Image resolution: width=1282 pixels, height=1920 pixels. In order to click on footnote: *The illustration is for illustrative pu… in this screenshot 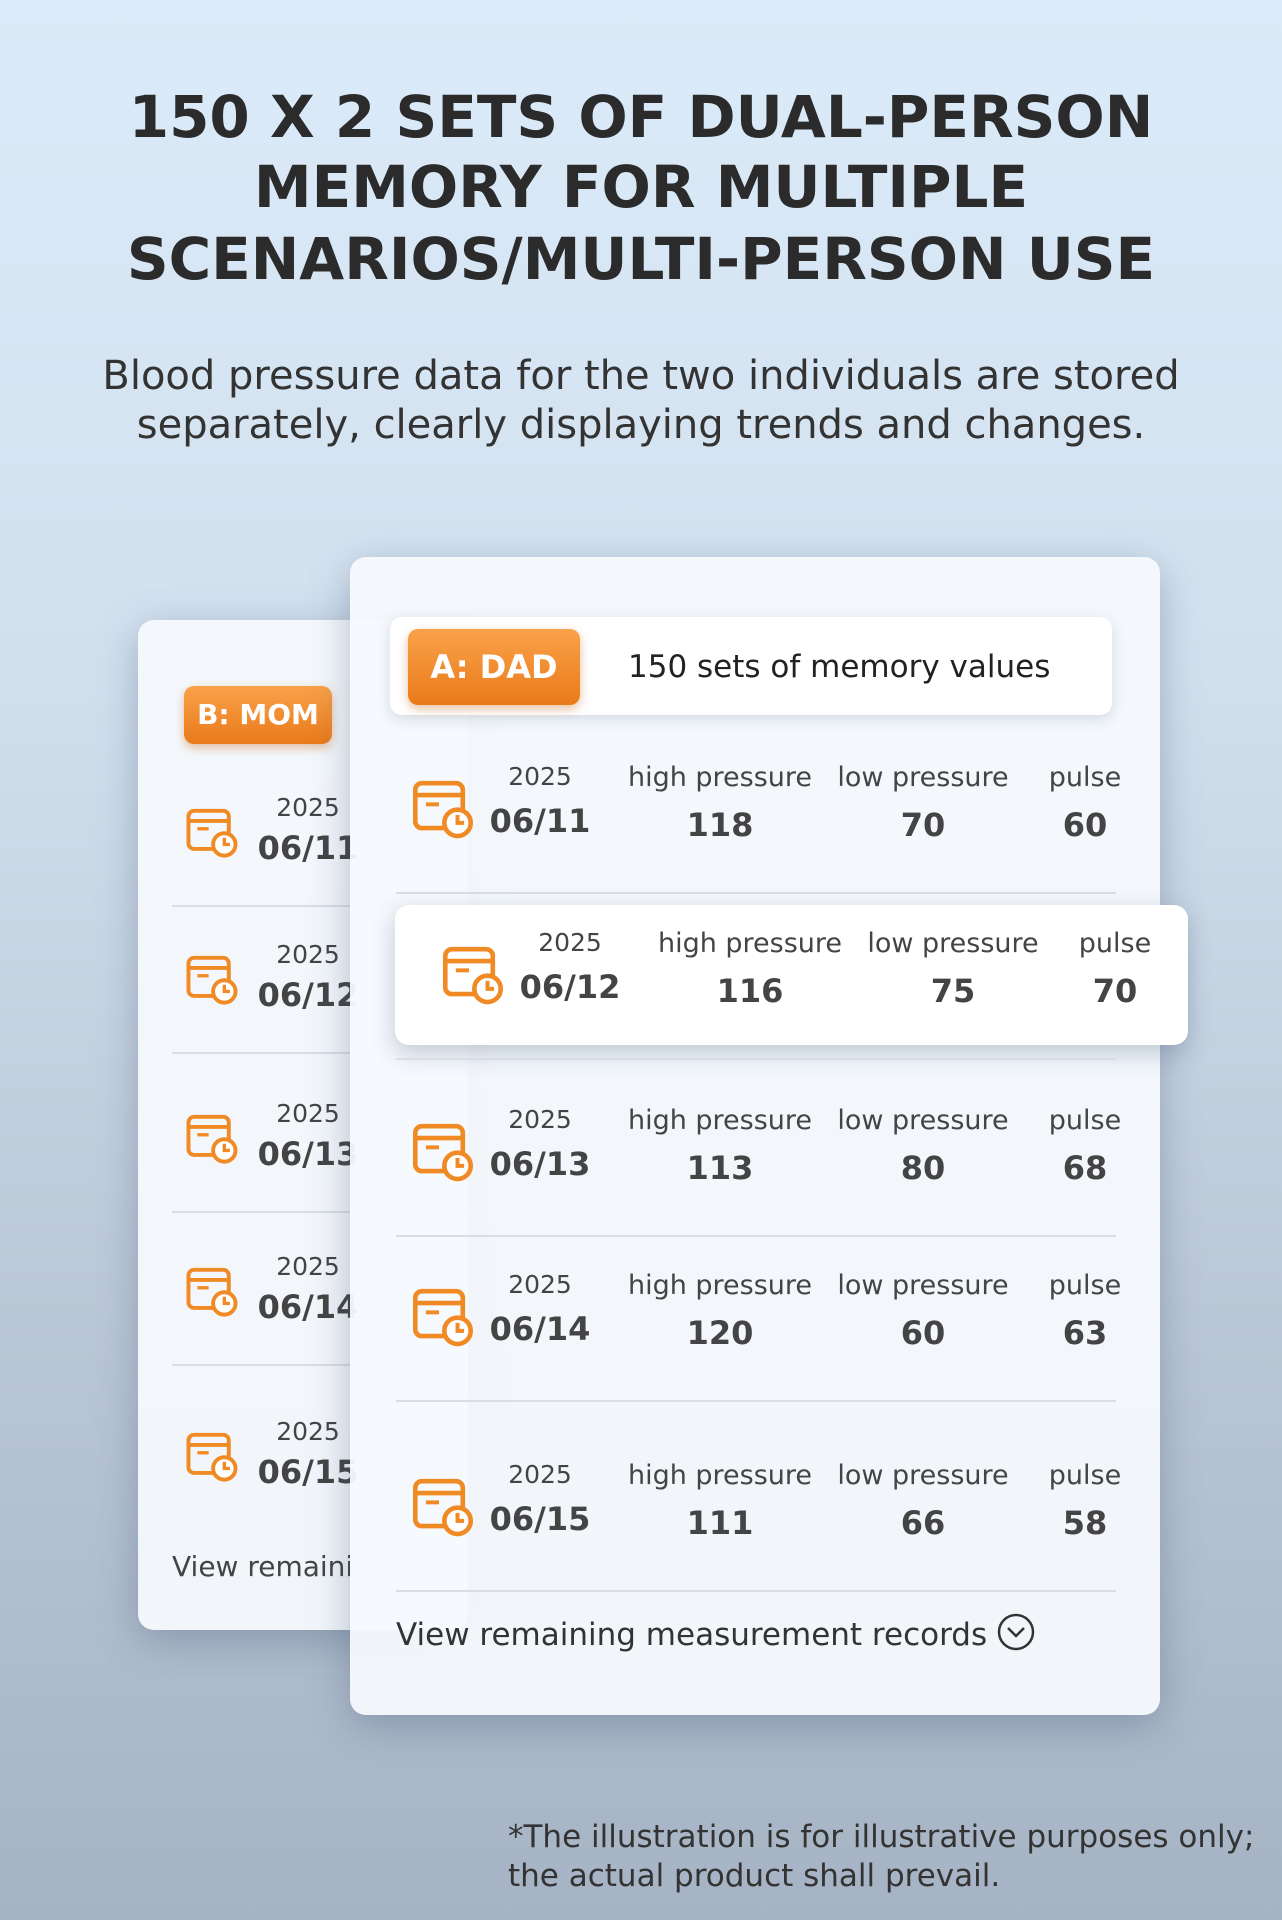, I will do `click(881, 1837)`.